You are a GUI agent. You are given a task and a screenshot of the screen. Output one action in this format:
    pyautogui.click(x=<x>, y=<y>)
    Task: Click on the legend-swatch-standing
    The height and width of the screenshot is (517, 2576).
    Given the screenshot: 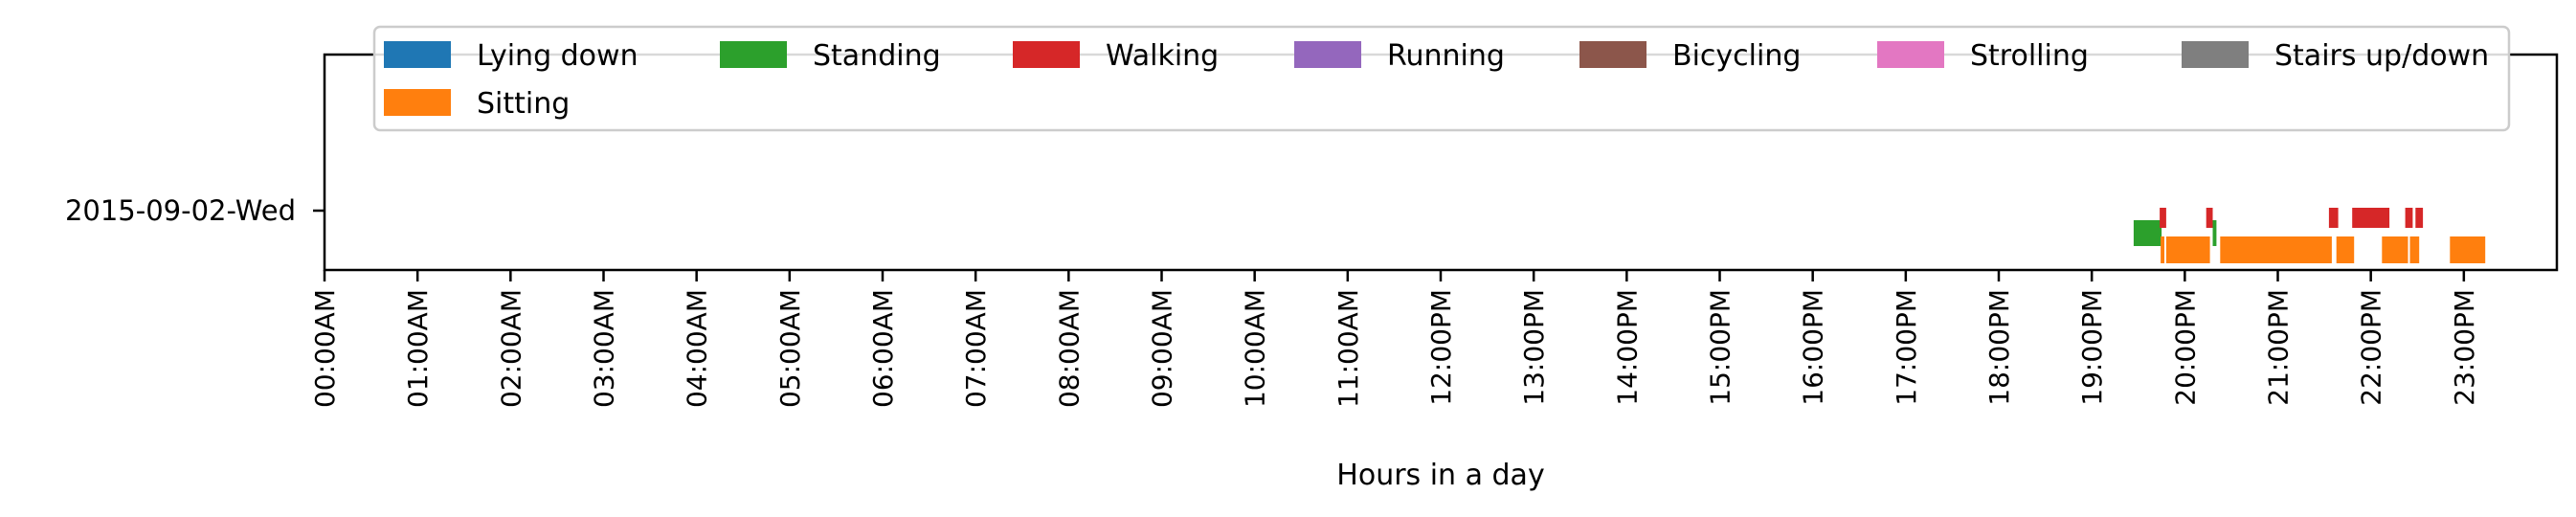 What is the action you would take?
    pyautogui.click(x=754, y=54)
    